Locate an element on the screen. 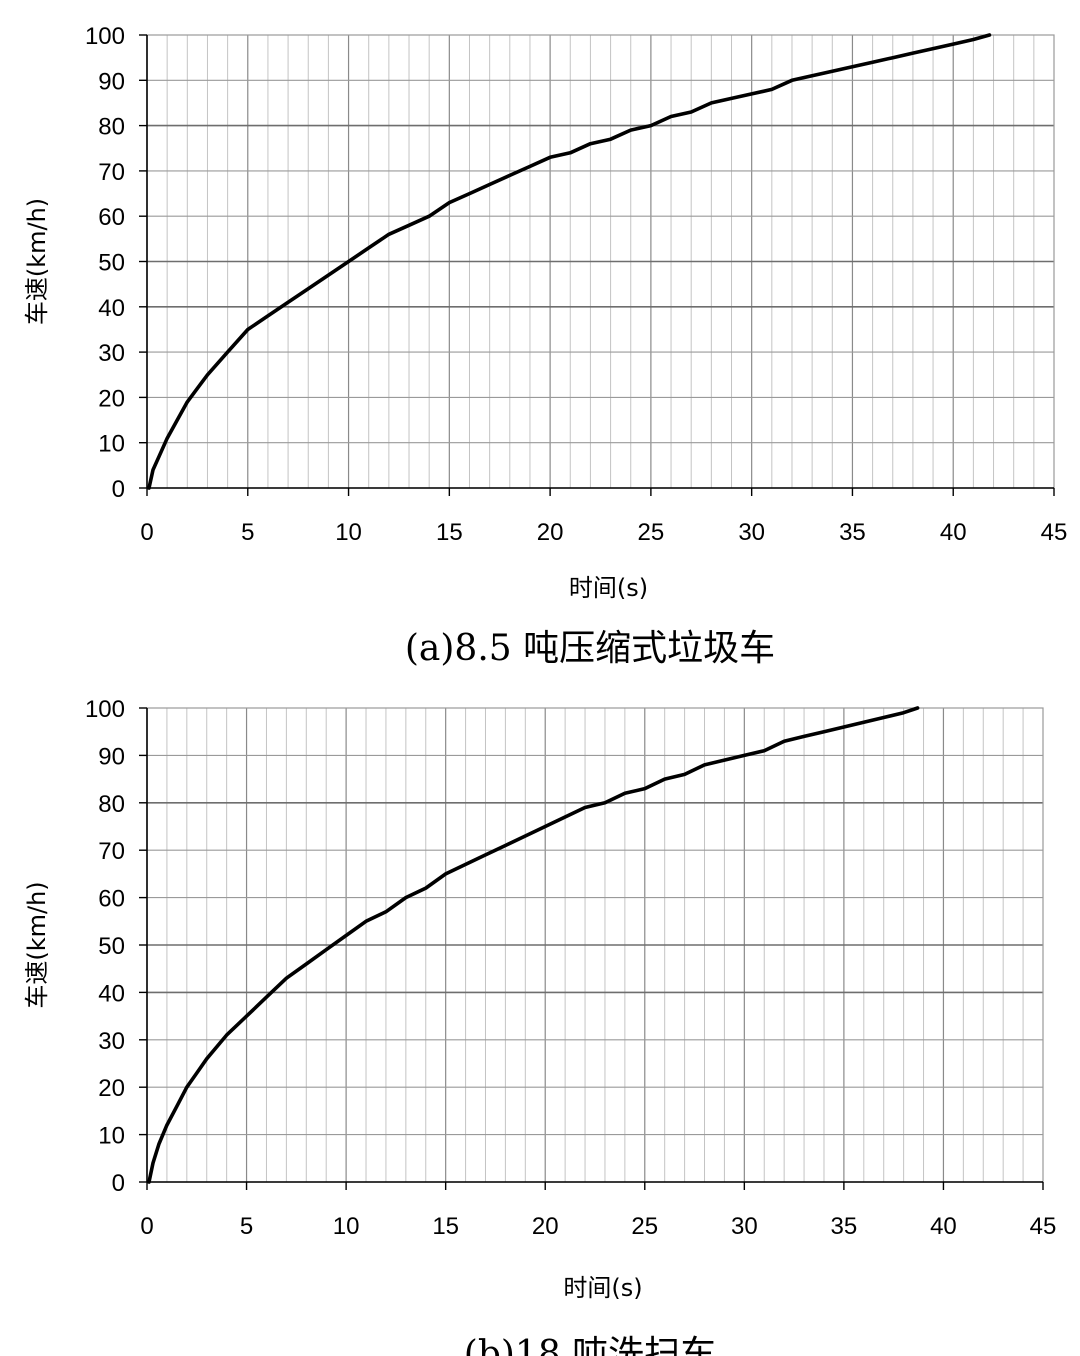  chart-caption: (b)18 吨洗扫车 is located at coordinates (590, 1345).